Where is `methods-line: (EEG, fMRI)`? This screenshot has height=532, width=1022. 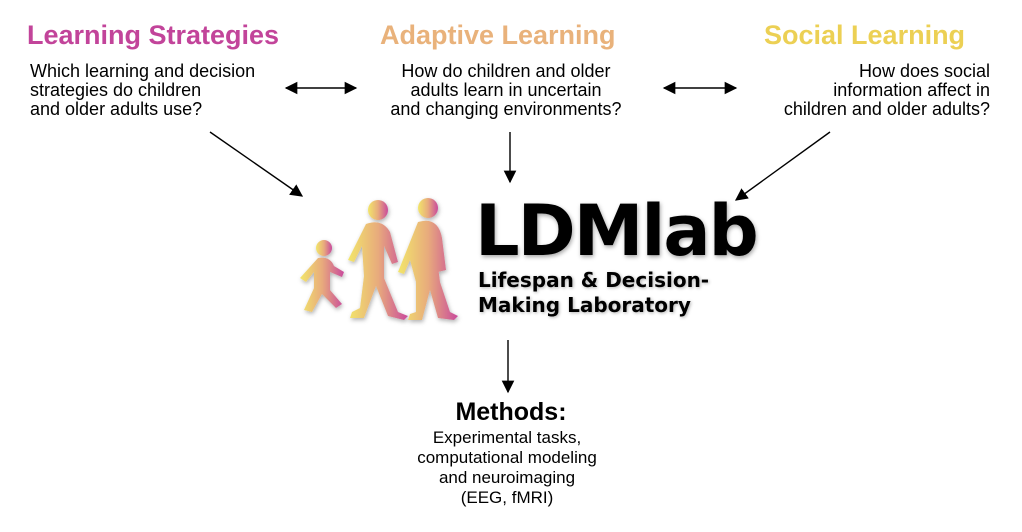
methods-line: (EEG, fMRI) is located at coordinates (507, 497).